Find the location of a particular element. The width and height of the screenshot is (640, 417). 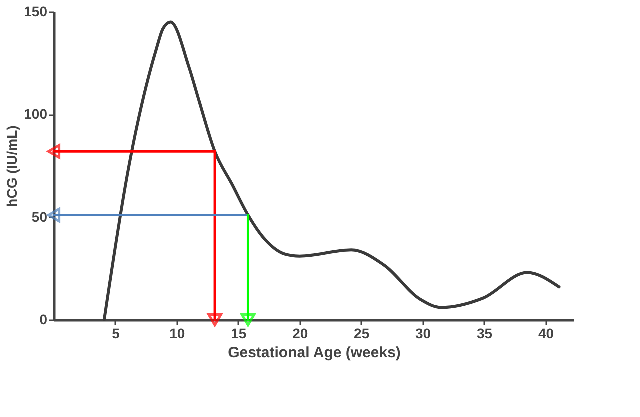

y-tick-label: 100 is located at coordinates (36, 114).